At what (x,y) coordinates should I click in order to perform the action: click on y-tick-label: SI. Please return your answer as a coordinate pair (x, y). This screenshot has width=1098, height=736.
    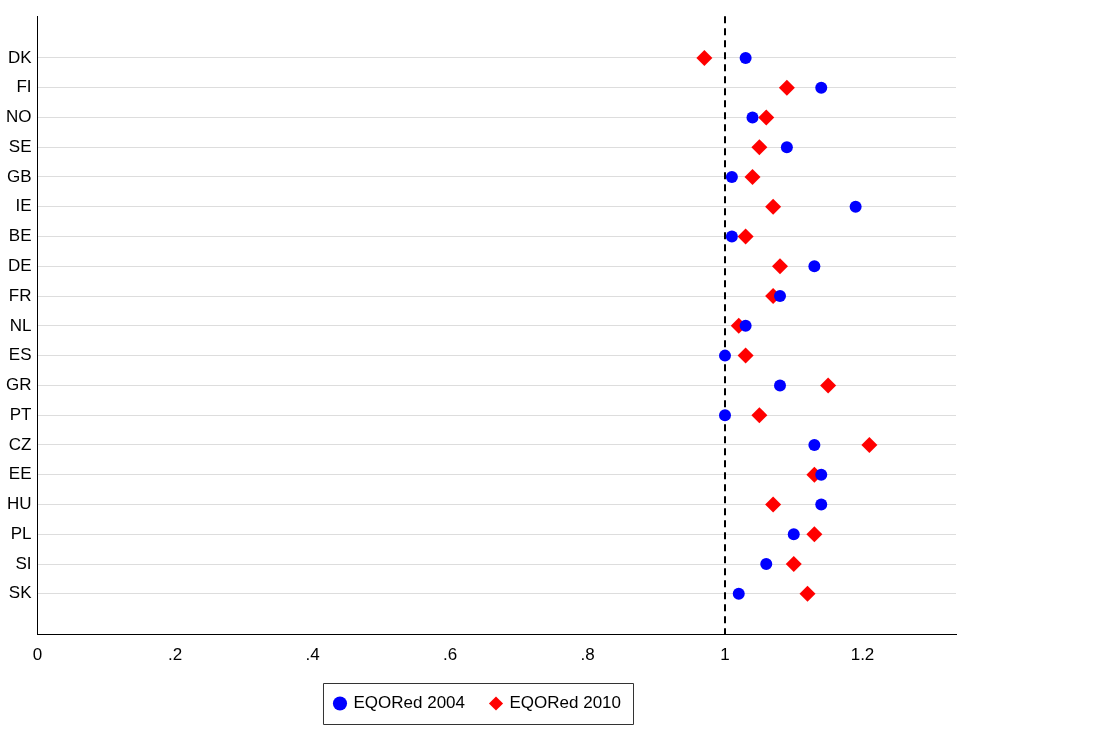
    Looking at the image, I should click on (23, 563).